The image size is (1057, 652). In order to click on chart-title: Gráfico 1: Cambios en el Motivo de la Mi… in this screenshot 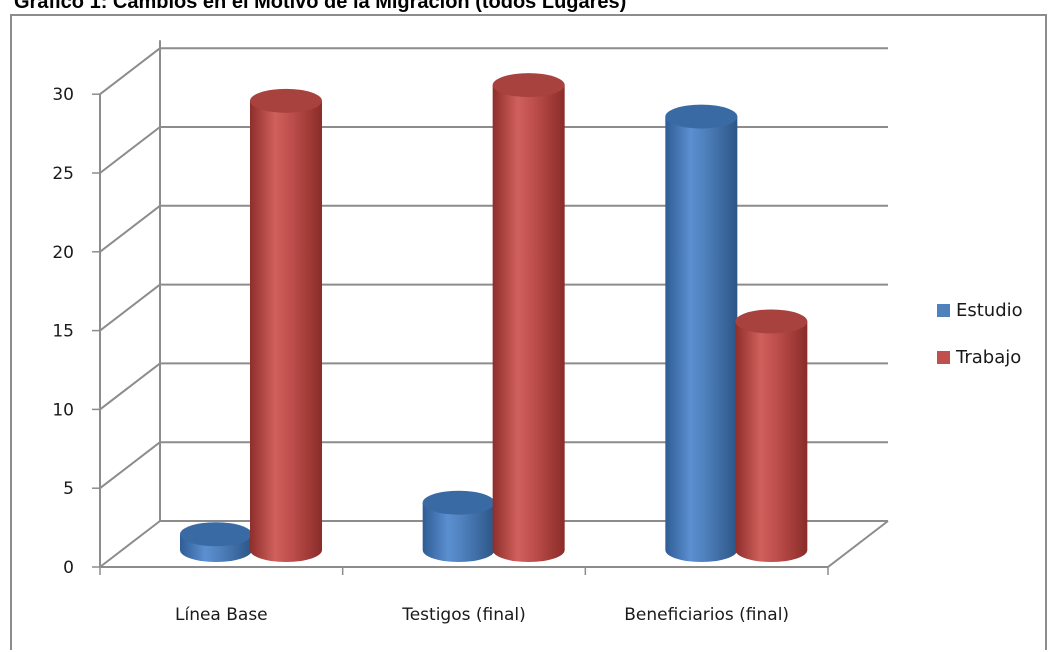, I will do `click(320, 6)`.